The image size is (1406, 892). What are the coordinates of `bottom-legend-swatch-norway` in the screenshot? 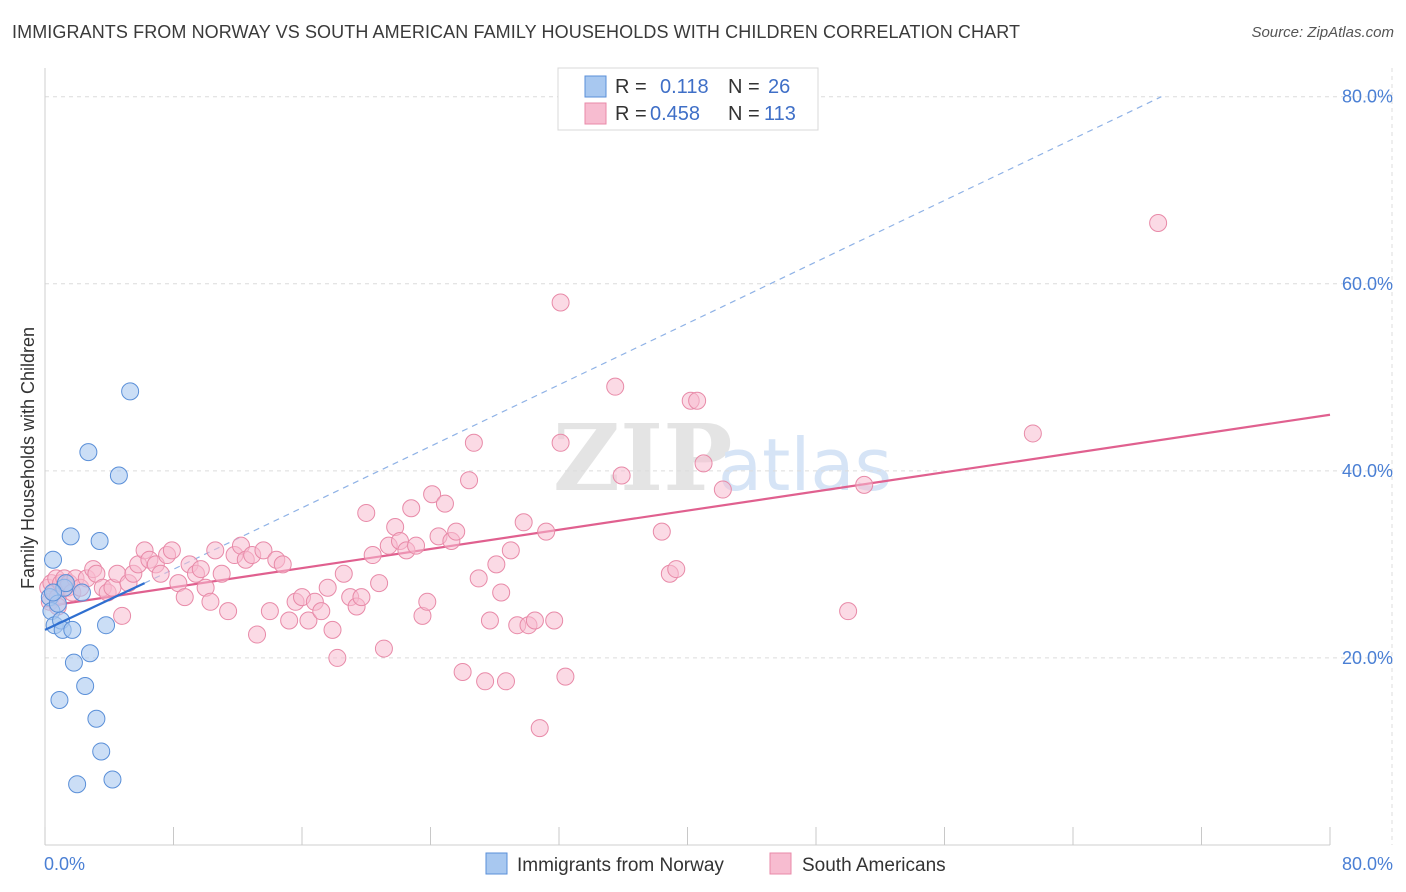 It's located at (496, 863).